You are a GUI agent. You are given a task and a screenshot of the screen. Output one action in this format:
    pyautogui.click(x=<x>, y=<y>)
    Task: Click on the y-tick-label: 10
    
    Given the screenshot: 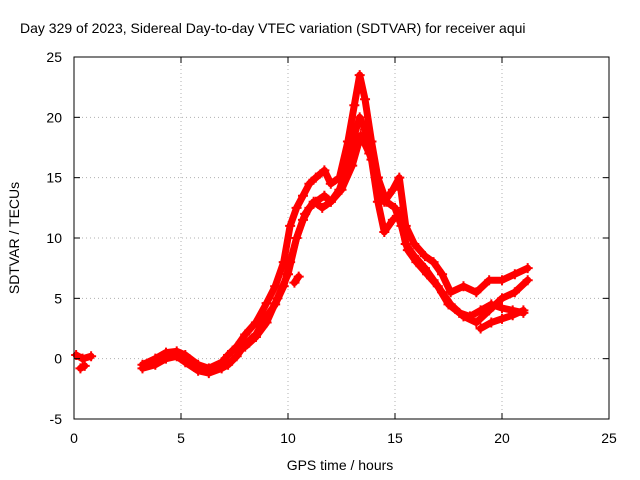 What is the action you would take?
    pyautogui.click(x=54, y=238)
    